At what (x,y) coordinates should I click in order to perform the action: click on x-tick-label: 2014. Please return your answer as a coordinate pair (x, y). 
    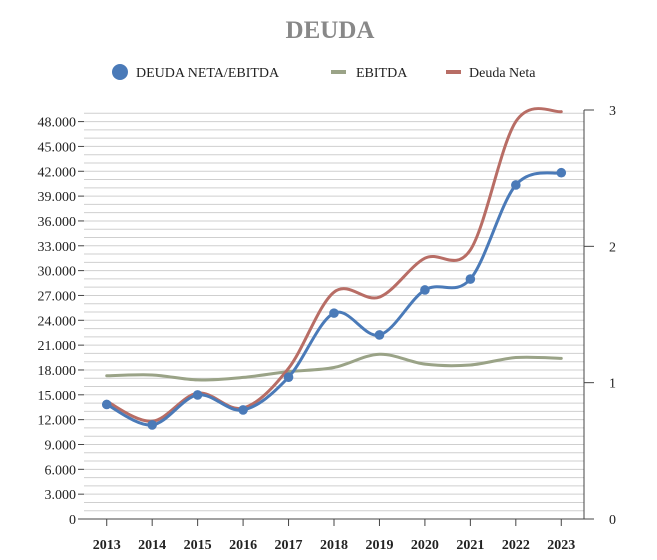
    Looking at the image, I should click on (152, 545).